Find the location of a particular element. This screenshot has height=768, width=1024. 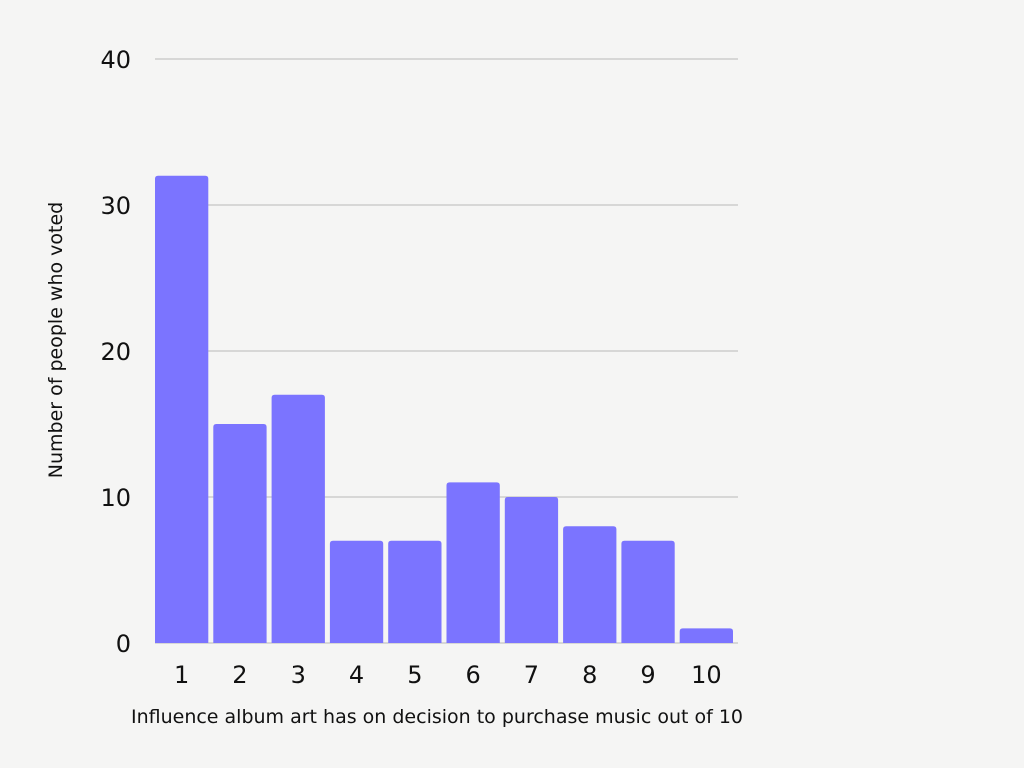

x-tick-labels: 1 2 3 4 5 6 7 8 9 10 is located at coordinates (448, 675).